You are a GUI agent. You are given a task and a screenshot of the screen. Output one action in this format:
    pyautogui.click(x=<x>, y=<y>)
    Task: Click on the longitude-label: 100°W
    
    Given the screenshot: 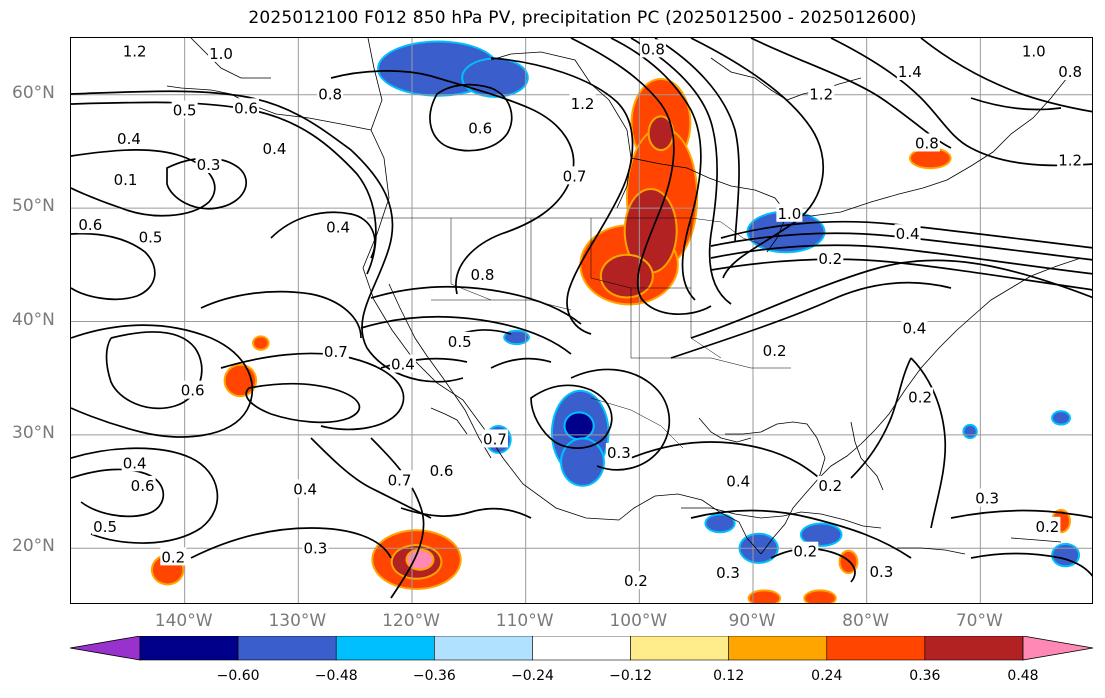 What is the action you would take?
    pyautogui.click(x=638, y=621)
    